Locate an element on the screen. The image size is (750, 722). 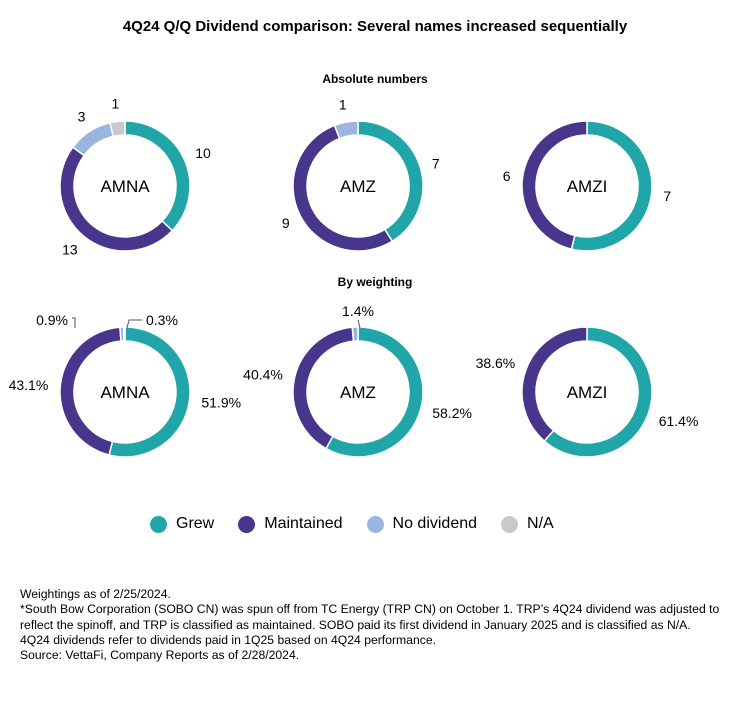
legend-swatch-na is located at coordinates (510, 524).